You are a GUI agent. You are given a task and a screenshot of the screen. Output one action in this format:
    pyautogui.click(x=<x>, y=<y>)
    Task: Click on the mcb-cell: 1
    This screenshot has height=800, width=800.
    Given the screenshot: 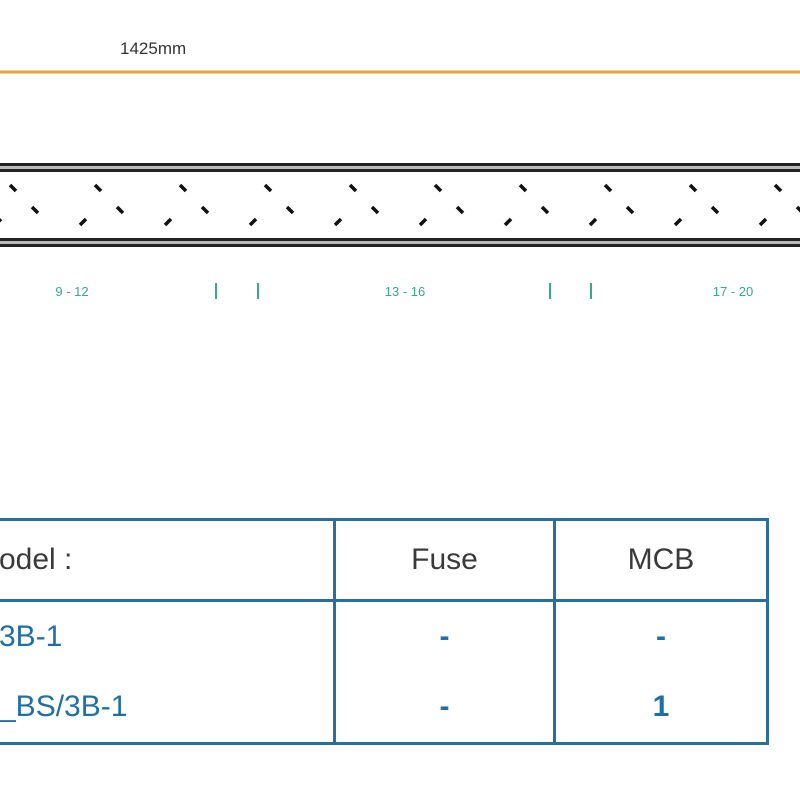 What is the action you would take?
    pyautogui.click(x=661, y=706)
    